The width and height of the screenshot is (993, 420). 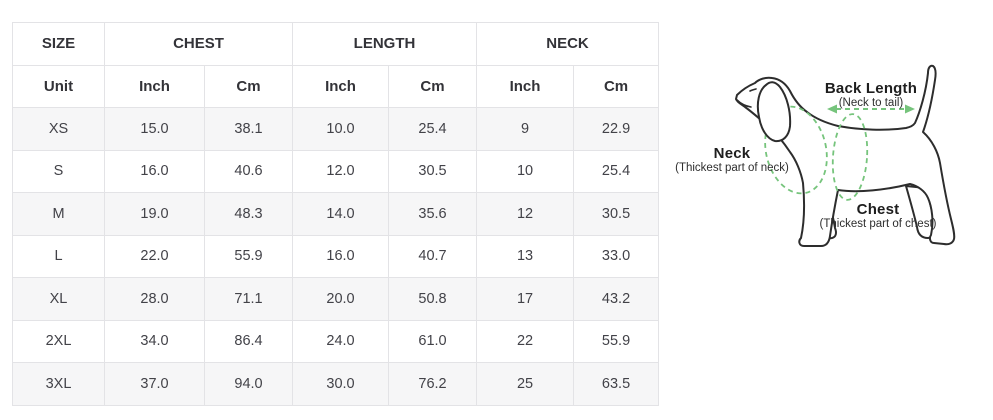 I want to click on size-row-xs: XS 15.0 38.1 10.0 25.4 9 22.9, so click(x=336, y=129).